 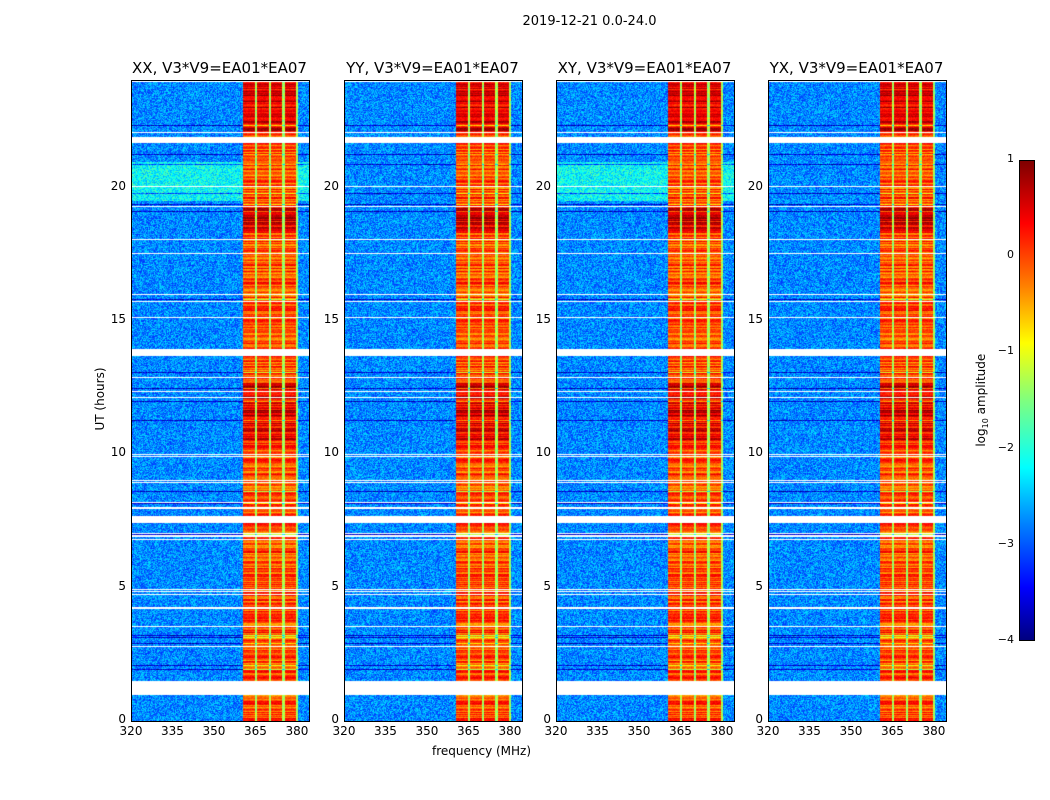 What do you see at coordinates (644, 68) in the screenshot?
I see `panel-title: XY, V3*V9=EA01*EA07` at bounding box center [644, 68].